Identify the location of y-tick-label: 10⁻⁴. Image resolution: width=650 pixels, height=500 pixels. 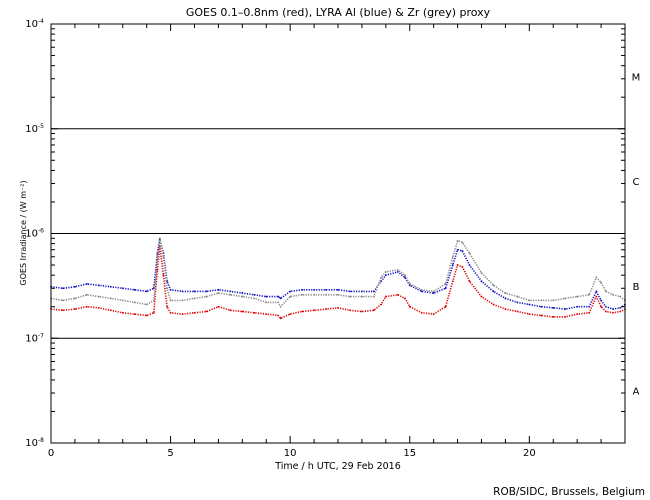
(34, 24).